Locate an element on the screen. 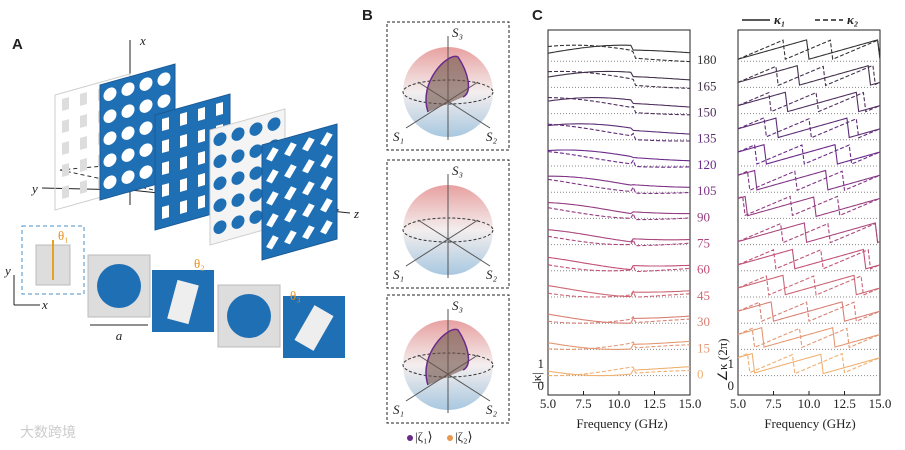 This screenshot has height=450, width=905. axis-label: S₃ is located at coordinates (457, 32).